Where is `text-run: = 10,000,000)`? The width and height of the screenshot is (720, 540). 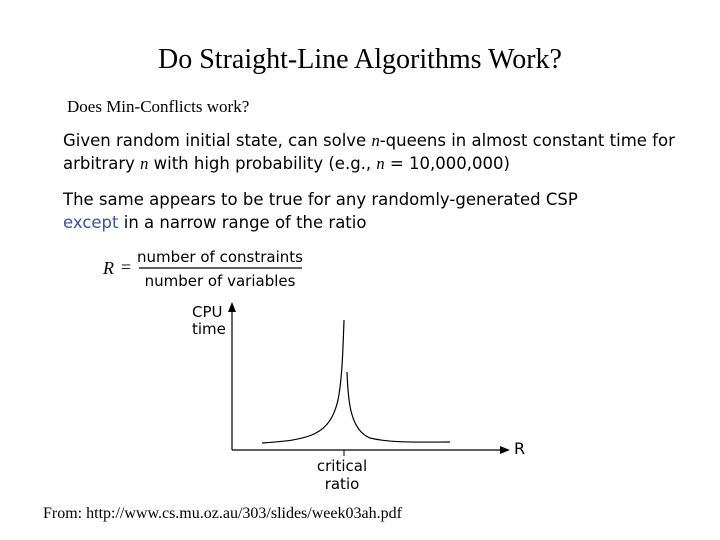
text-run: = 10,000,000) is located at coordinates (447, 163).